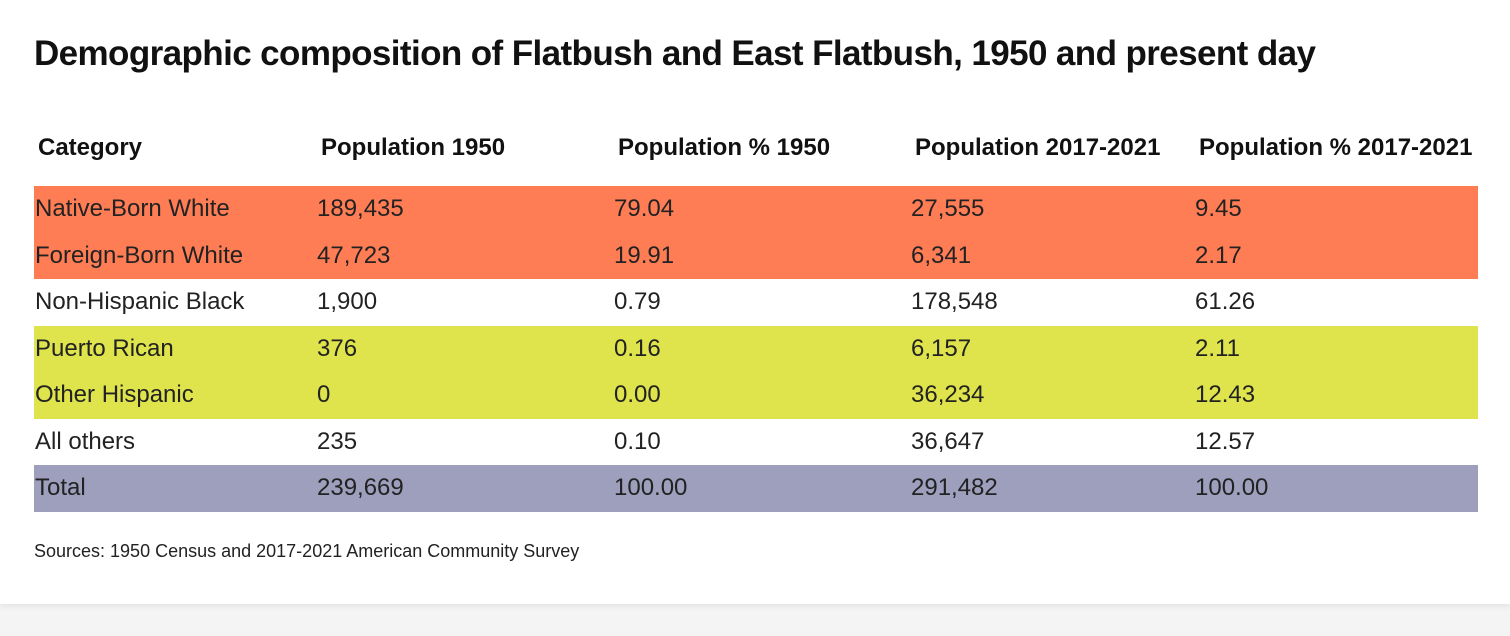 This screenshot has height=636, width=1510. I want to click on table-cell: 12.57, so click(1225, 441).